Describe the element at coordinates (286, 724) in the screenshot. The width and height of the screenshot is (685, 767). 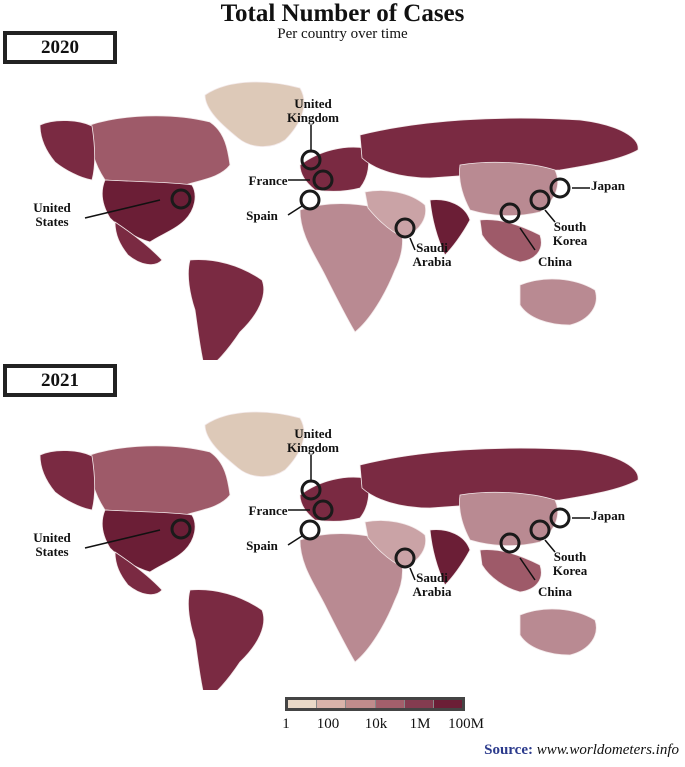
I see `legend-tick: 1` at that location.